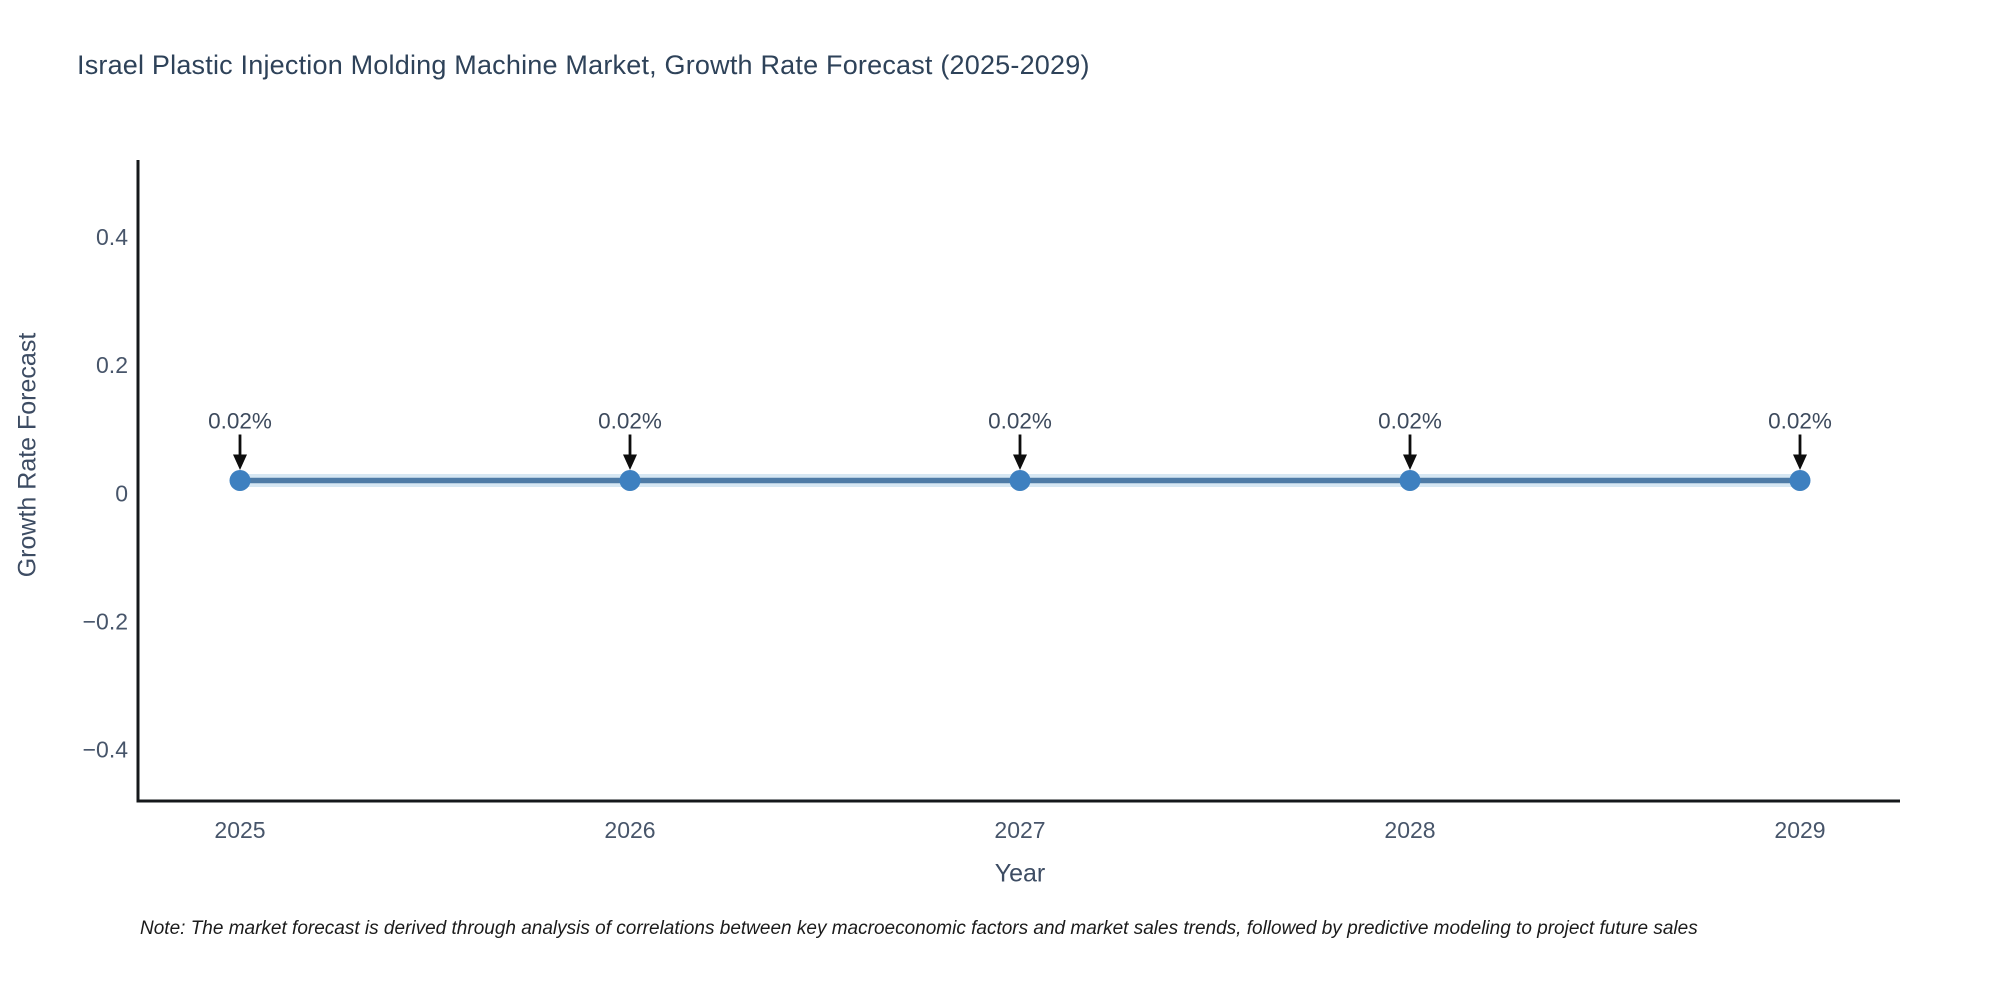  I want to click on x-tick-label: 2025, so click(239, 830).